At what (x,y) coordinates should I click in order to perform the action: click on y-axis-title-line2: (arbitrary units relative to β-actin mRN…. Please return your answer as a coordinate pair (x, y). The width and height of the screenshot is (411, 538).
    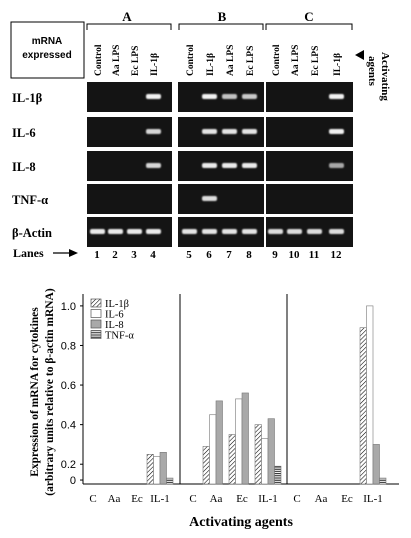
    Looking at the image, I should click on (50, 392).